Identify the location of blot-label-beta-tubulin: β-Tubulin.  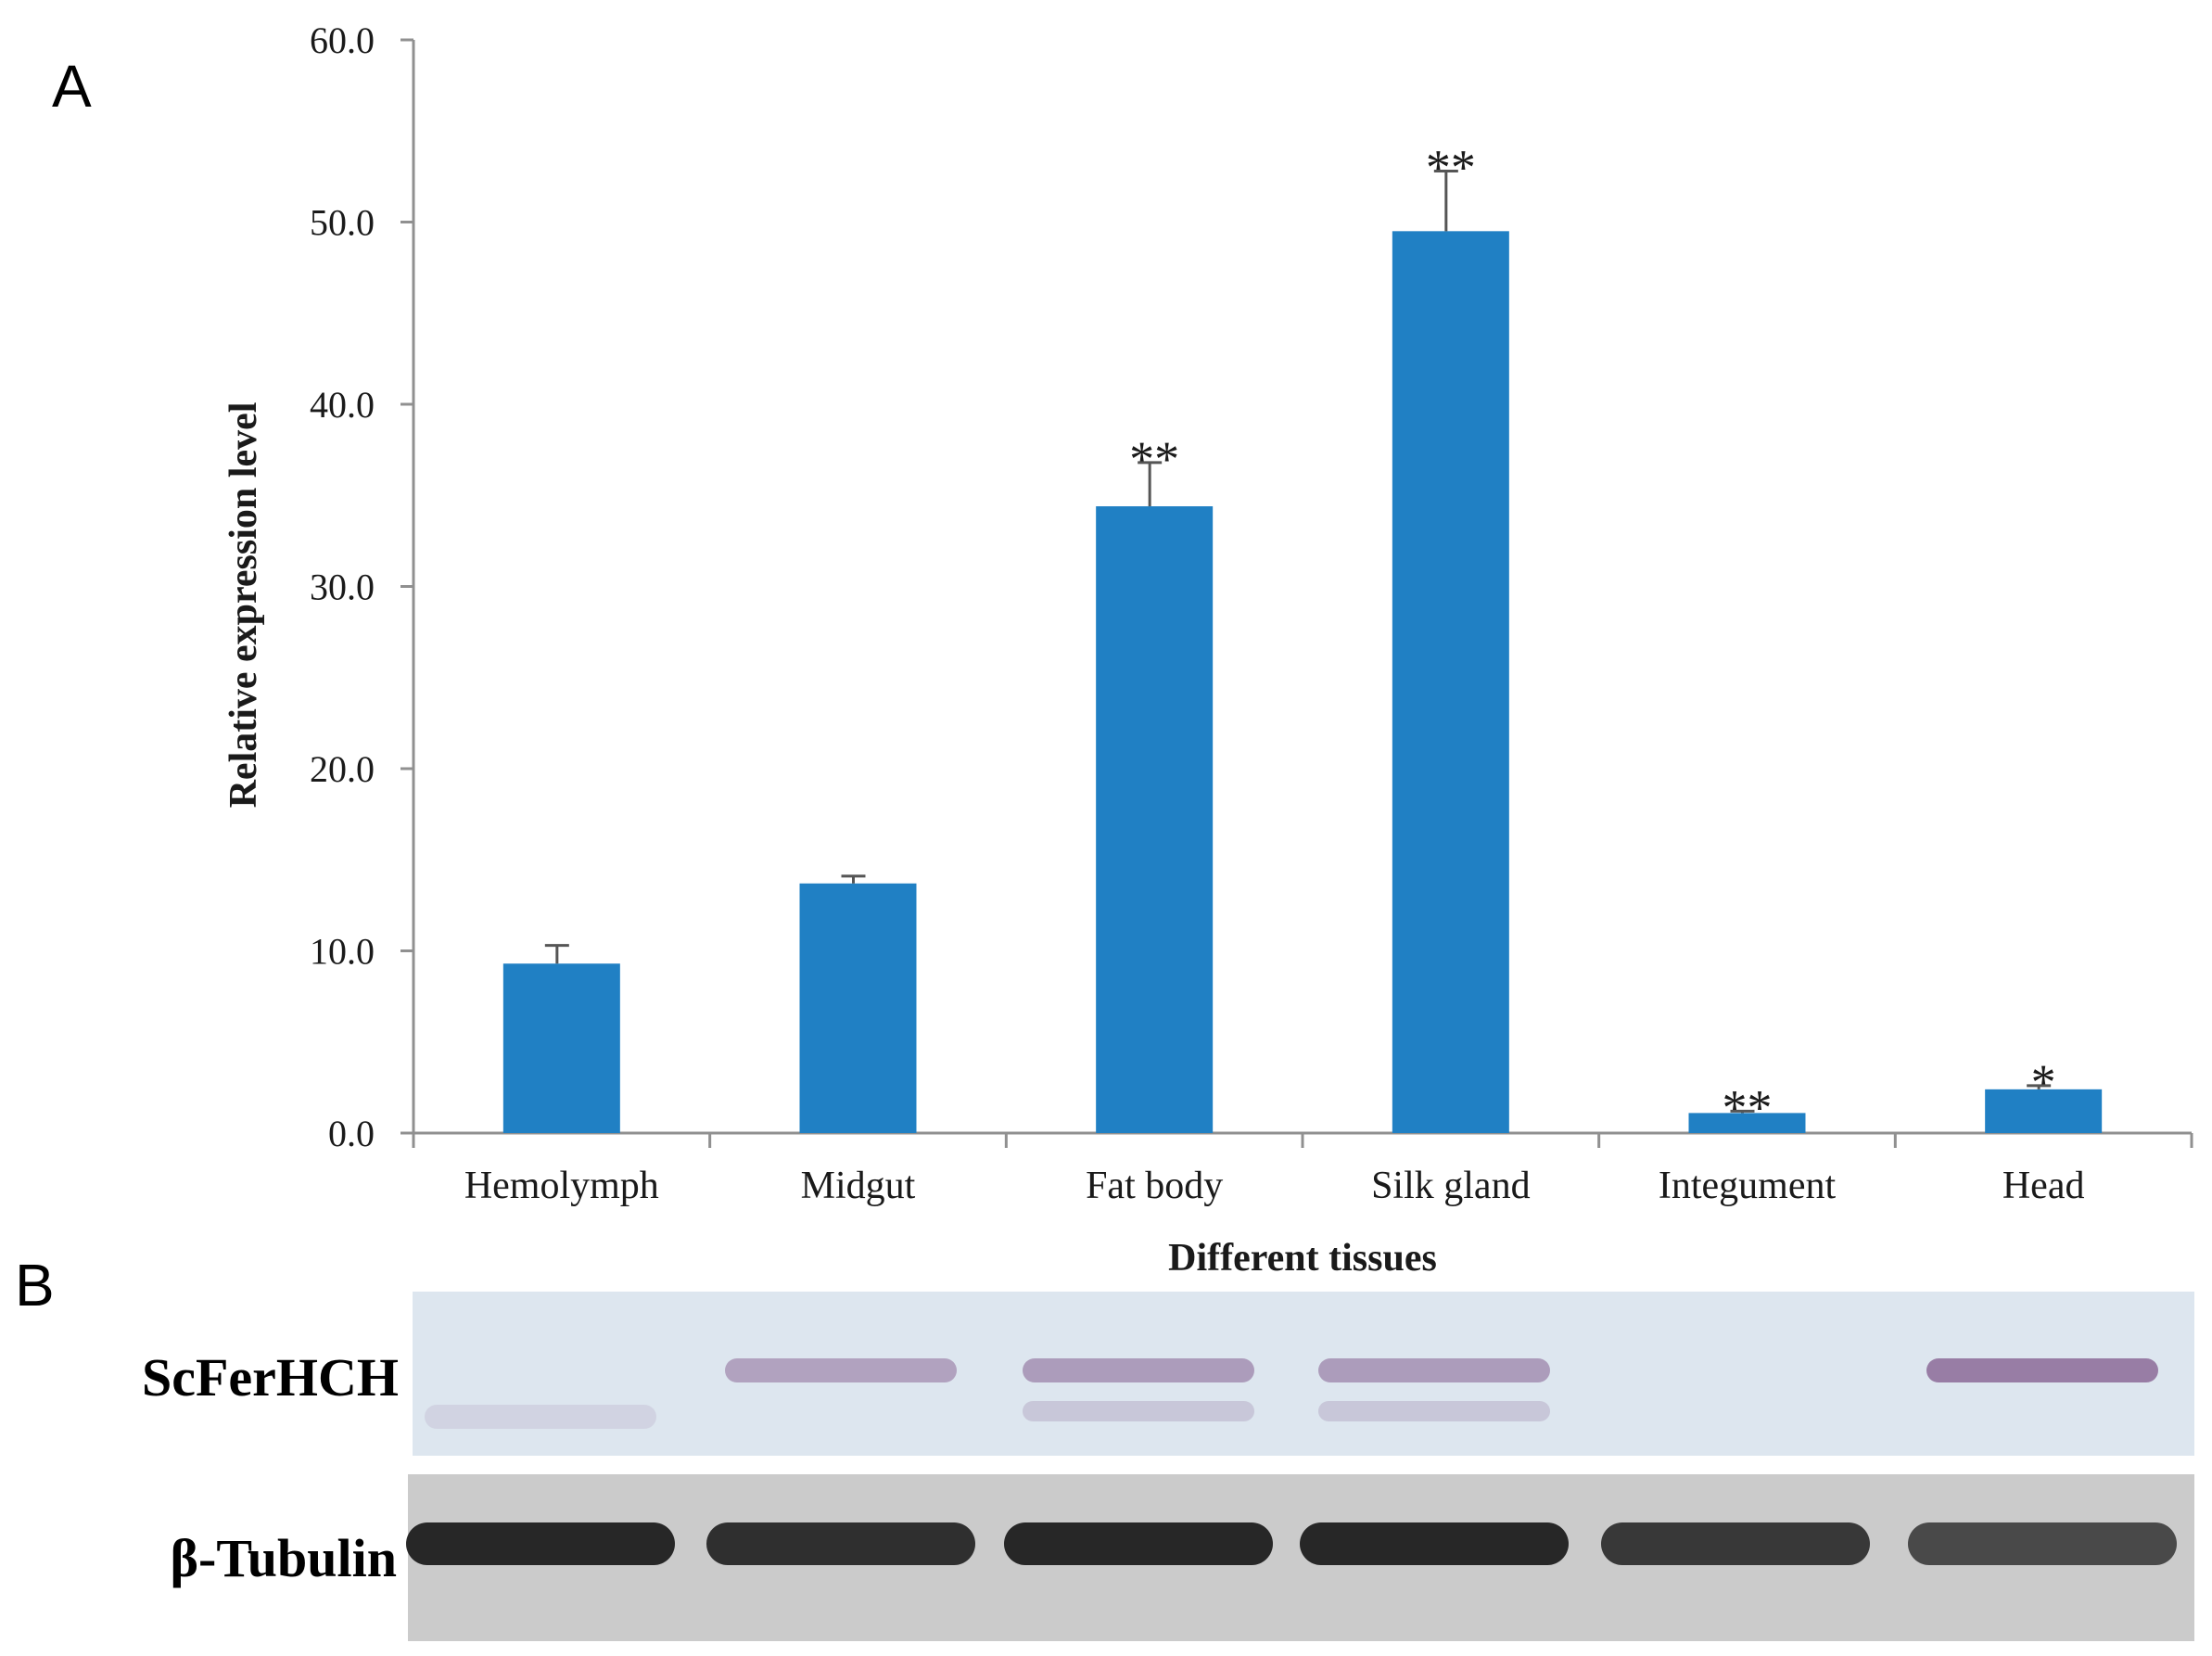
(284, 1558).